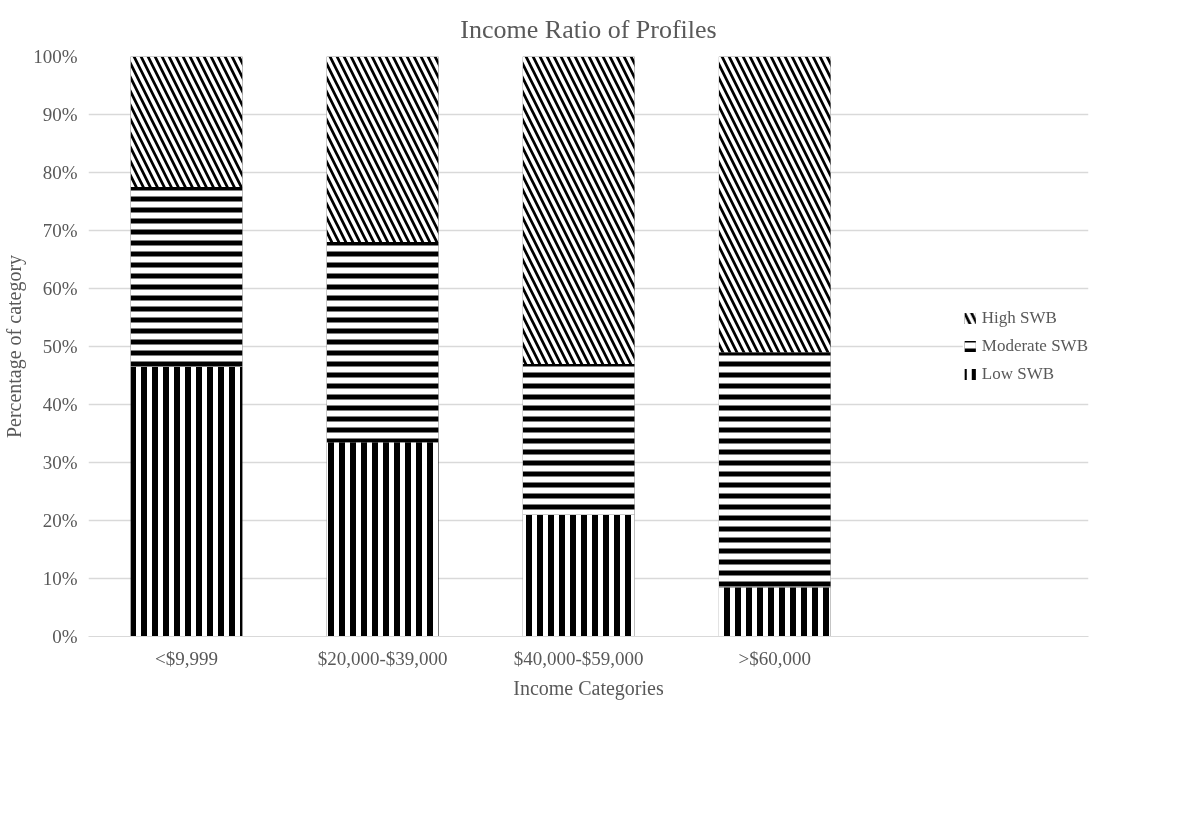 Image resolution: width=1189 pixels, height=839 pixels. Describe the element at coordinates (588, 29) in the screenshot. I see `chart-title: Income Ratio of Profiles` at that location.